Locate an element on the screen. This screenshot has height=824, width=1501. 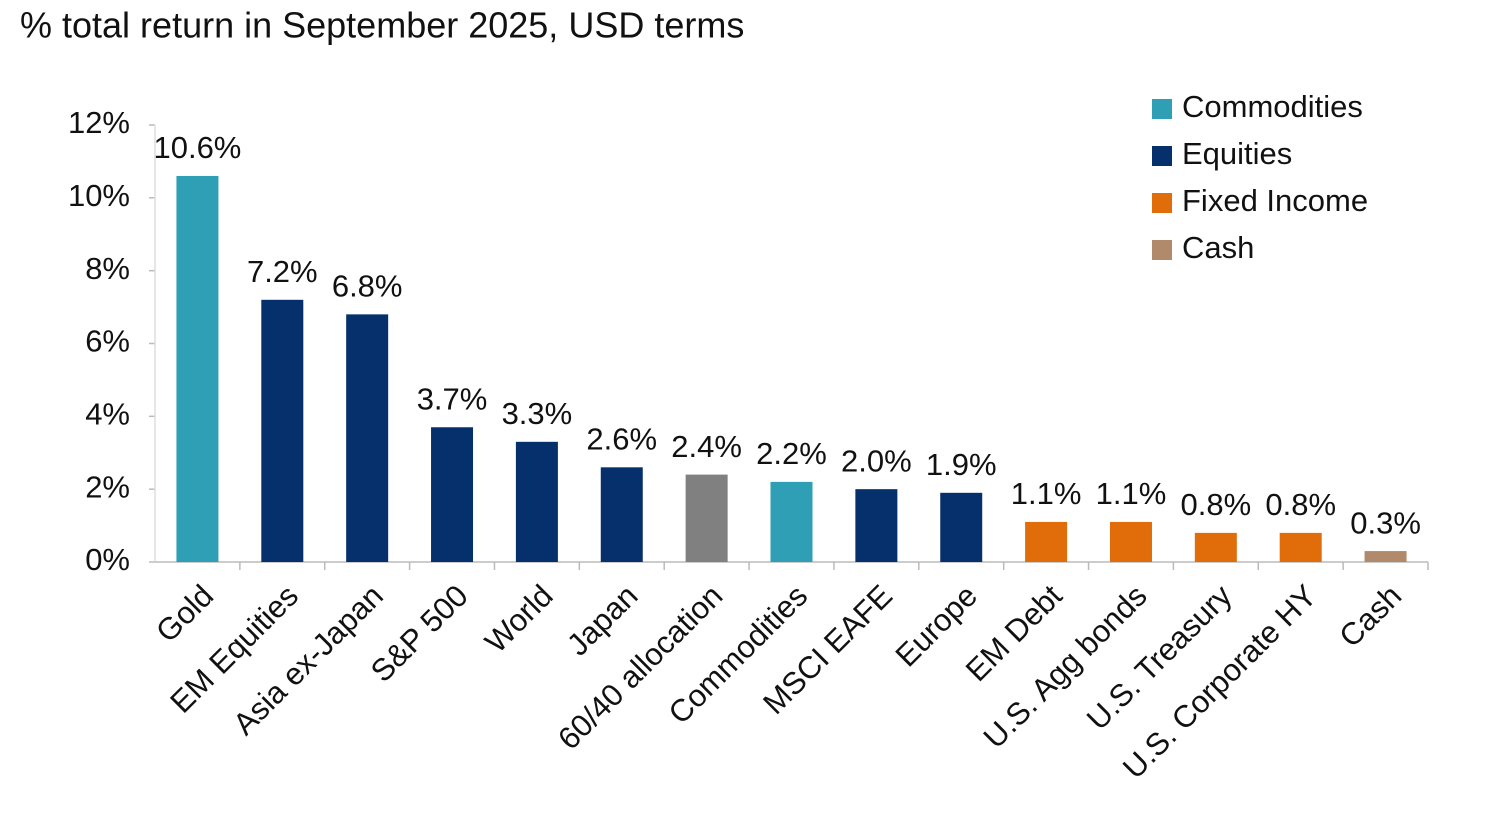
legend-label: Fixed Income is located at coordinates (1275, 200).